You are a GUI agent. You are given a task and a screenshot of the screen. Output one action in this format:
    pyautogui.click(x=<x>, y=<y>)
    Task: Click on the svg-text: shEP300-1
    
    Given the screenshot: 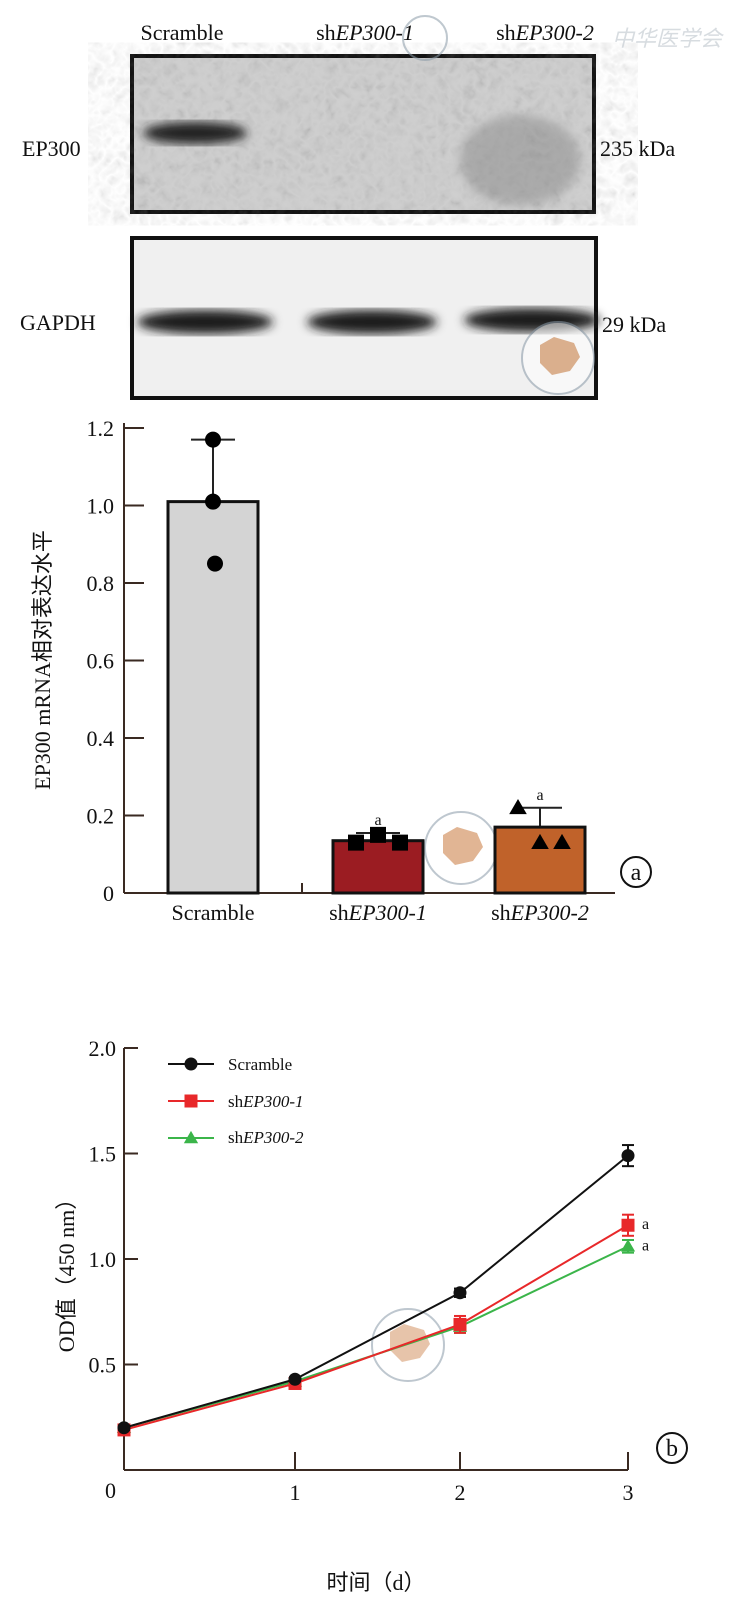 What is the action you would take?
    pyautogui.click(x=266, y=1101)
    